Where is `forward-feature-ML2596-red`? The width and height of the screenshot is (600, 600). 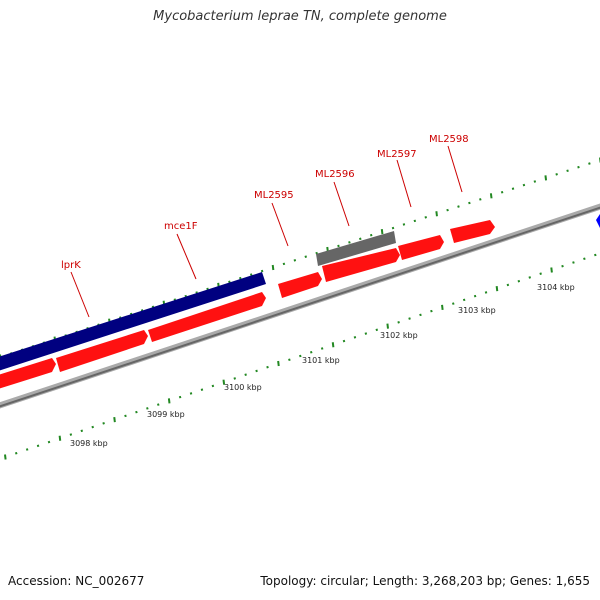
forward-feature-ML2596-red is located at coordinates (361, 265).